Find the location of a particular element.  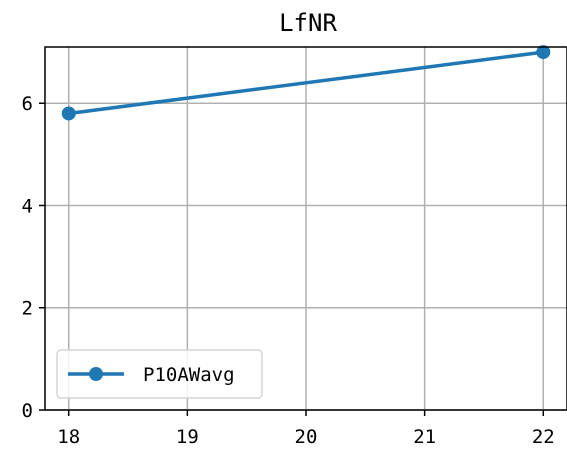

y-tick-label: 4 is located at coordinates (27, 206).